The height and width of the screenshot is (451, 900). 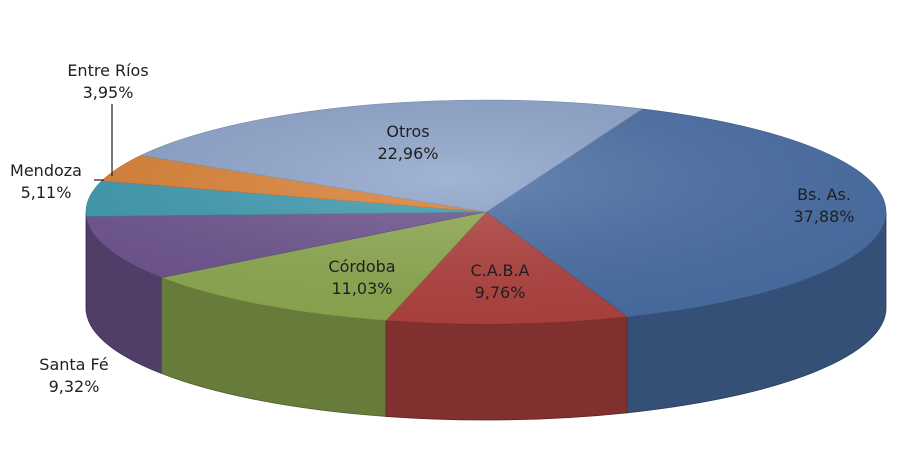 I want to click on pie-side-bs-as, so click(x=756, y=312).